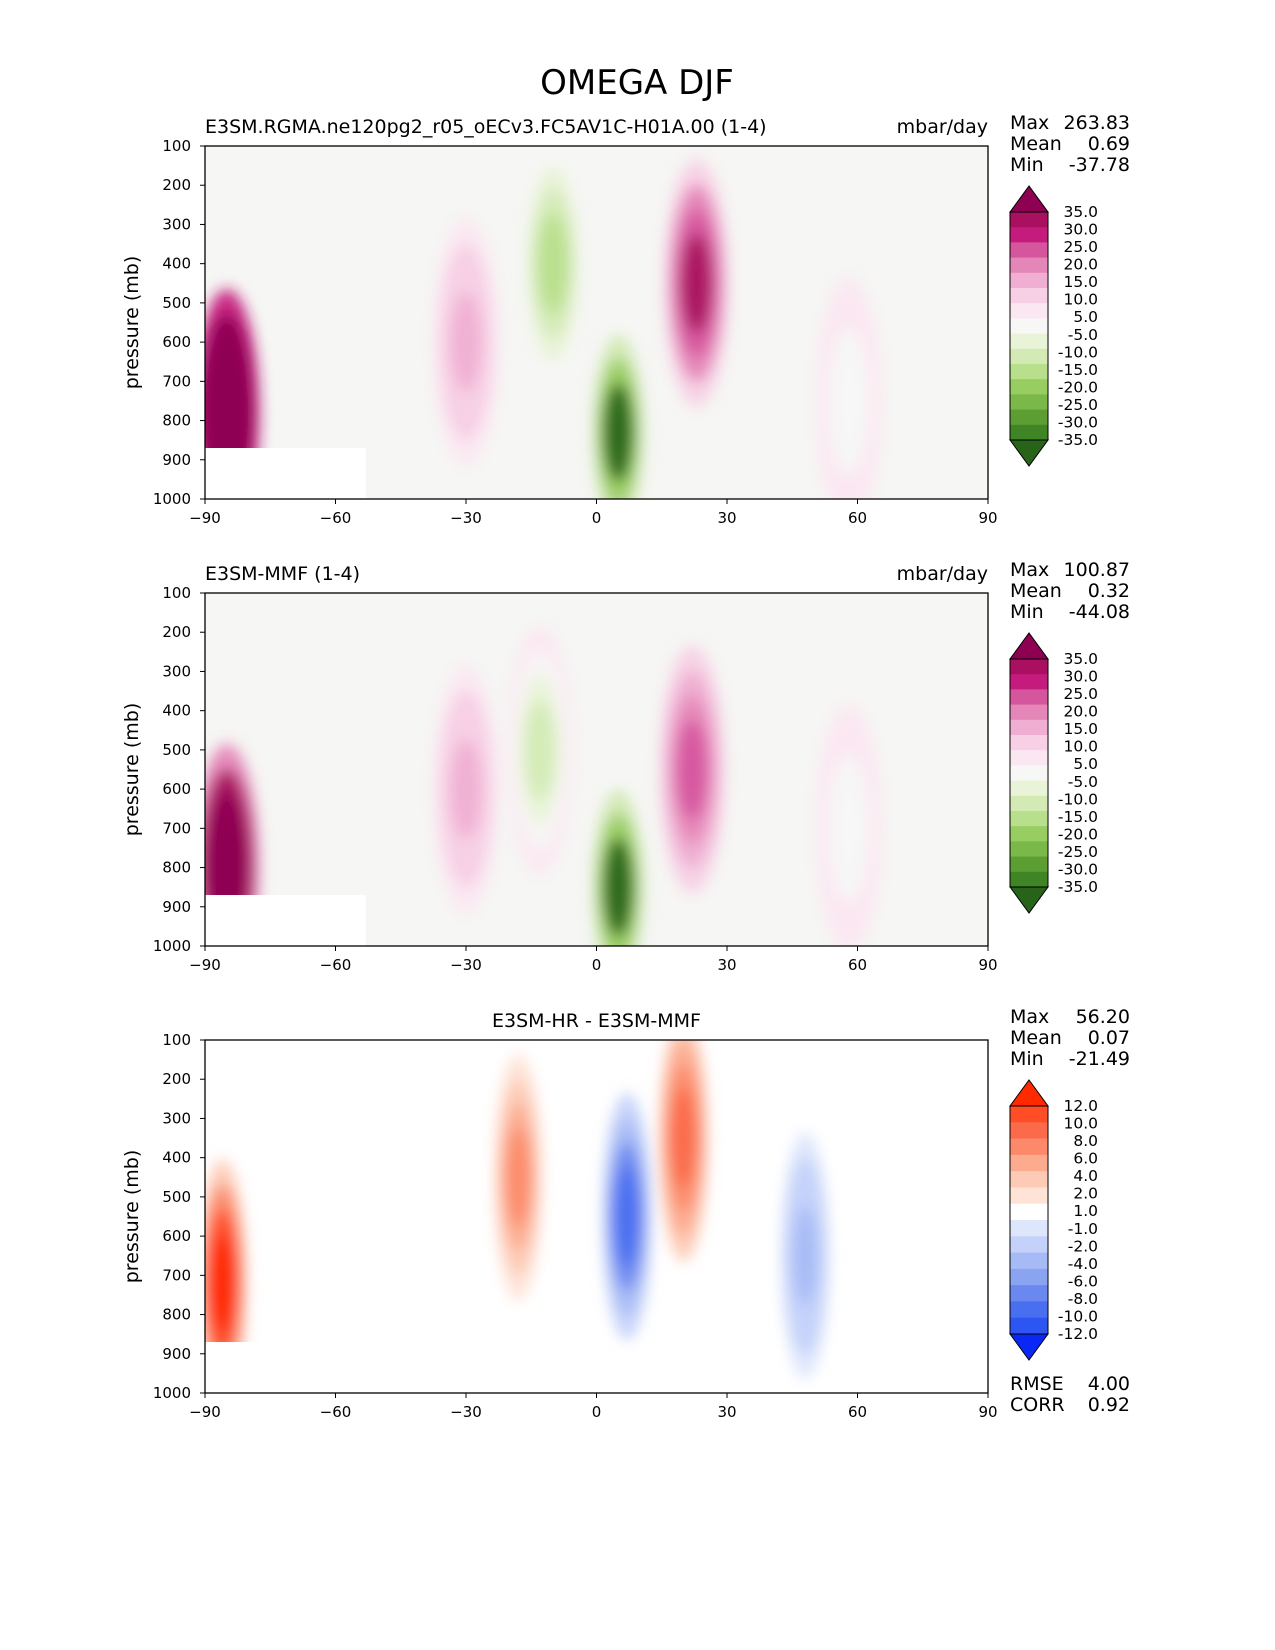 The image size is (1275, 1650). I want to click on colorbar-tick-label: -12.0, so click(1078, 1334).